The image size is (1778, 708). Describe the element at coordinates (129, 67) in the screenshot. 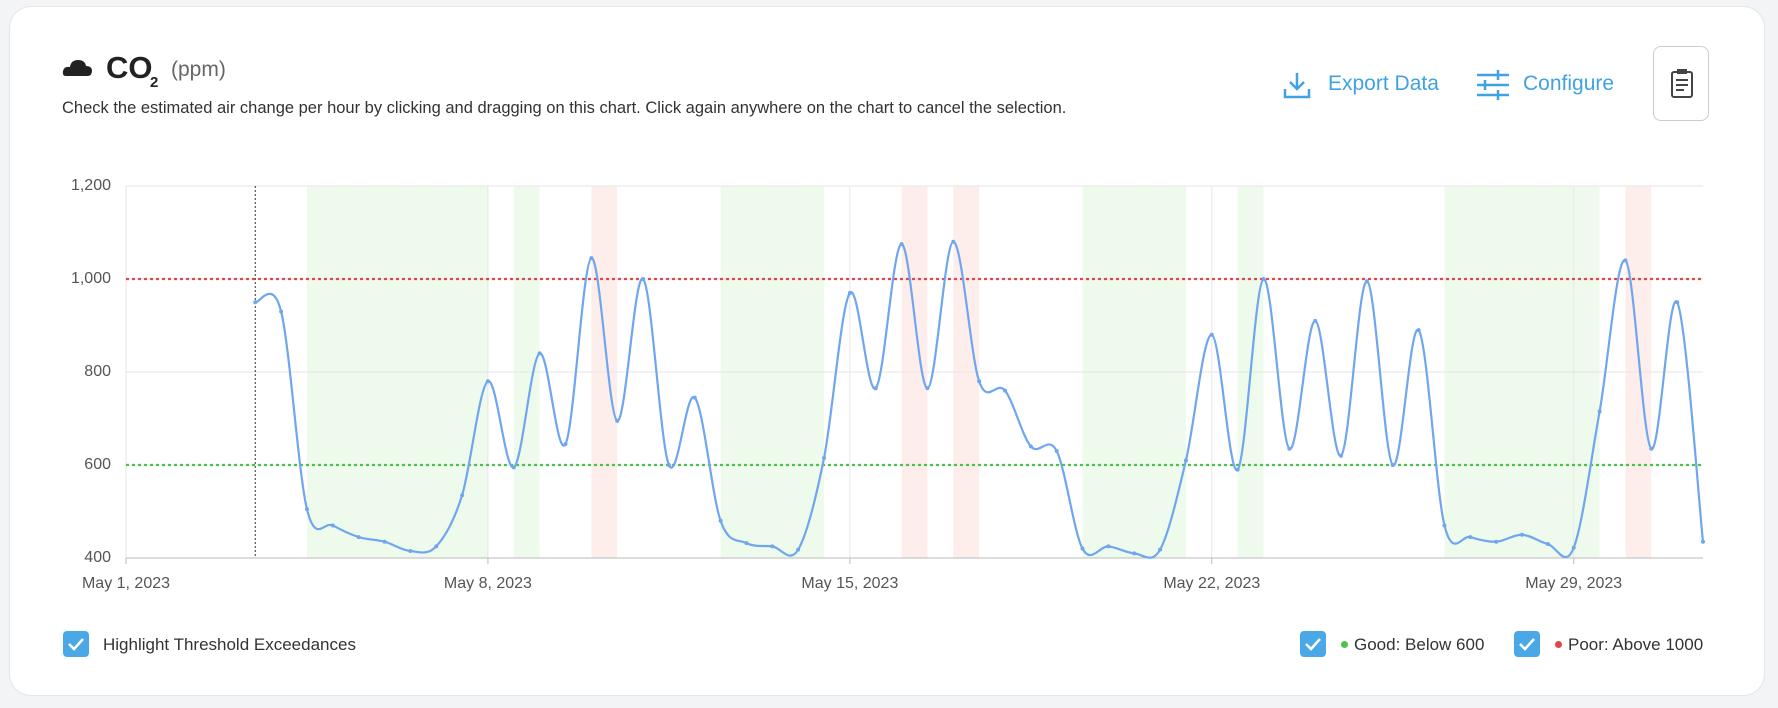

I see `title: CO` at that location.